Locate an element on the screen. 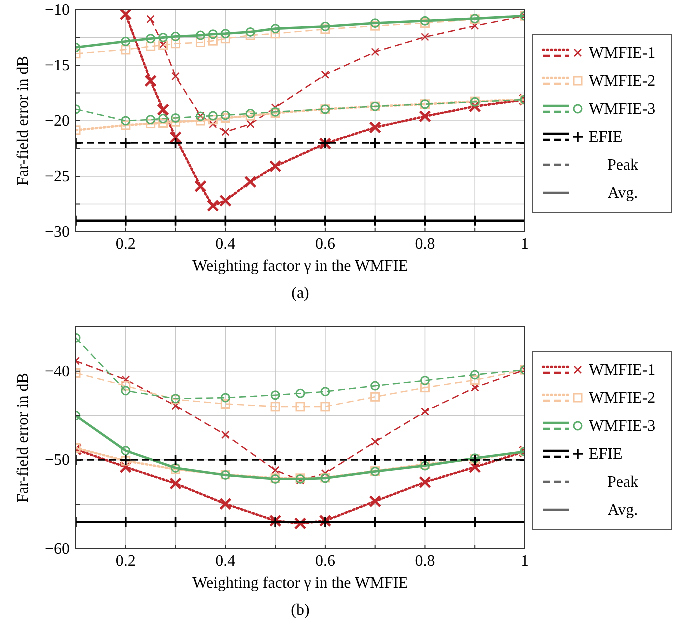  text: (a) is located at coordinates (301, 293).